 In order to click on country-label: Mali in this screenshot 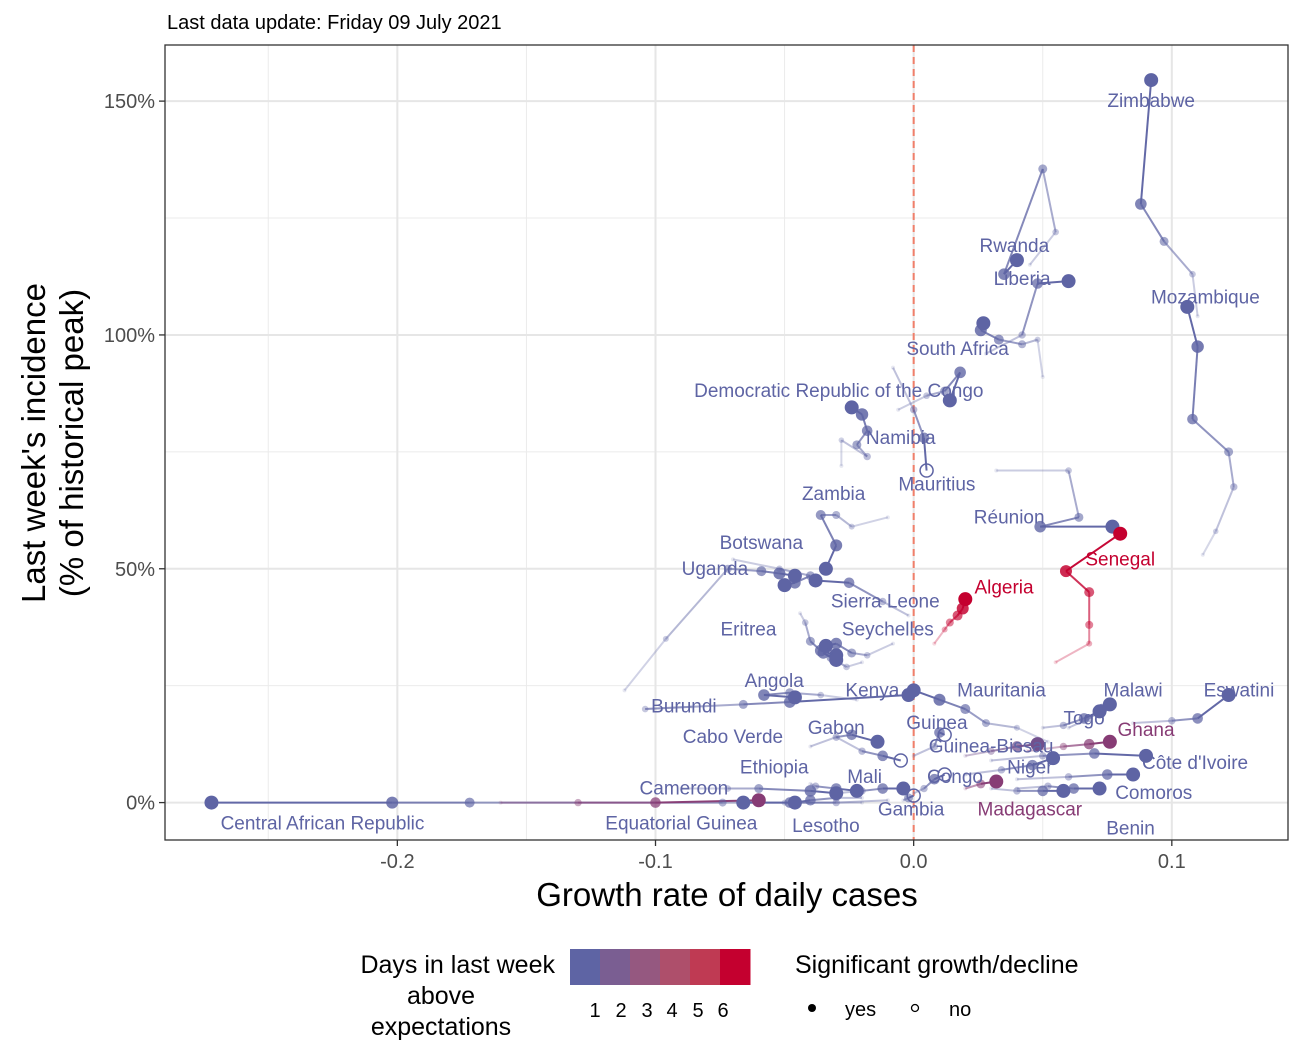, I will do `click(864, 777)`.